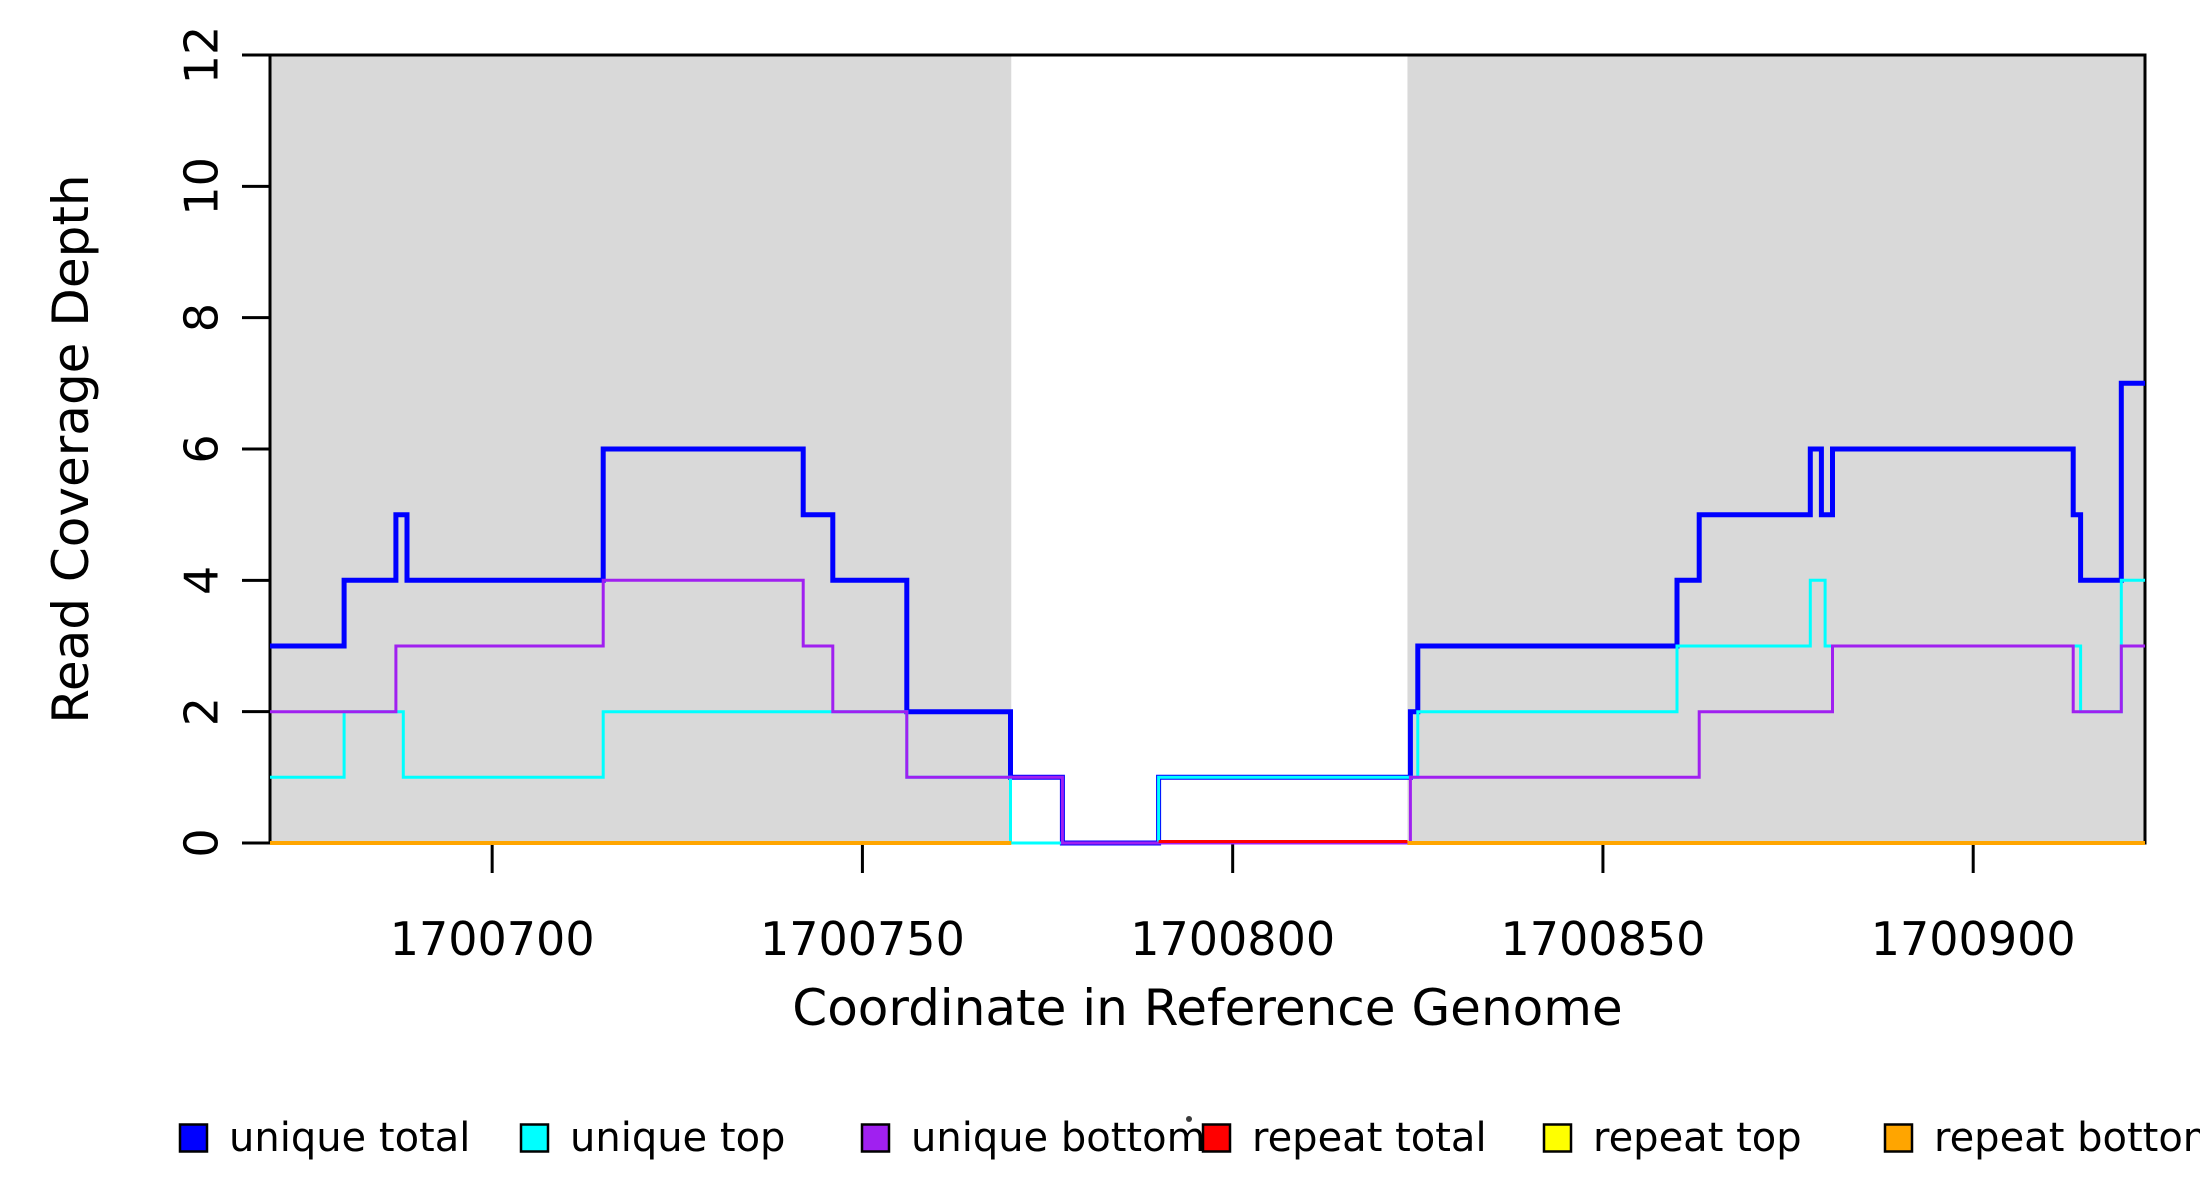 This screenshot has width=2200, height=1200. I want to click on x-axis-tick-label: 1700850, so click(1603, 939).